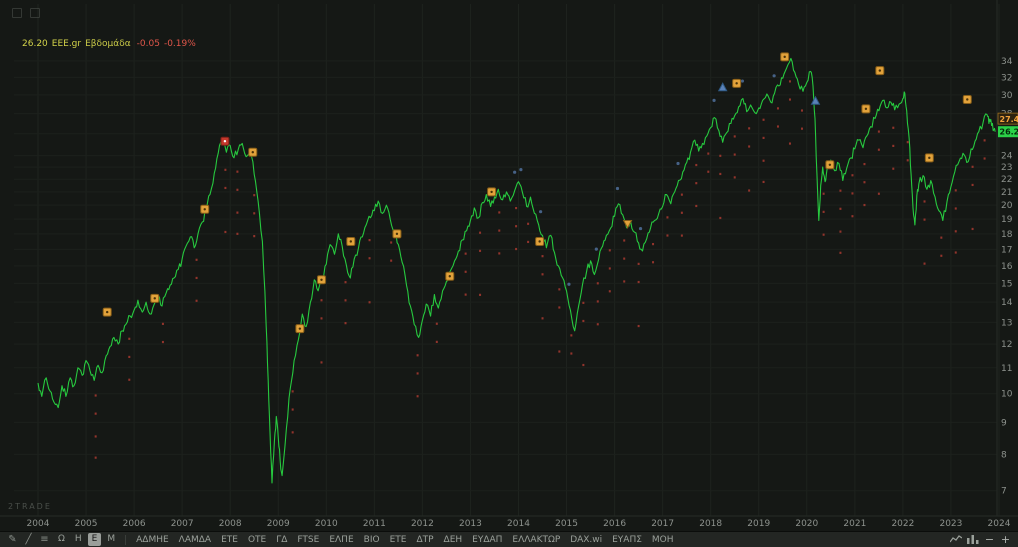 The height and width of the screenshot is (547, 1018). Describe the element at coordinates (973, 539) in the screenshot. I see `bar-chart-style-icon` at that location.